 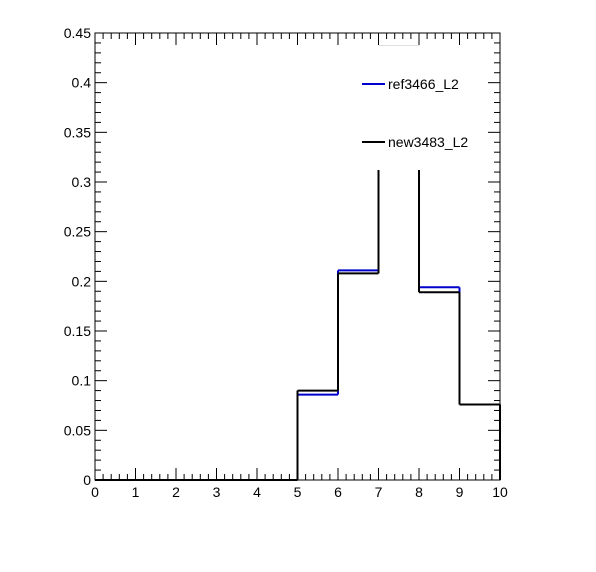 I want to click on x-tick-label: 8, so click(x=419, y=492).